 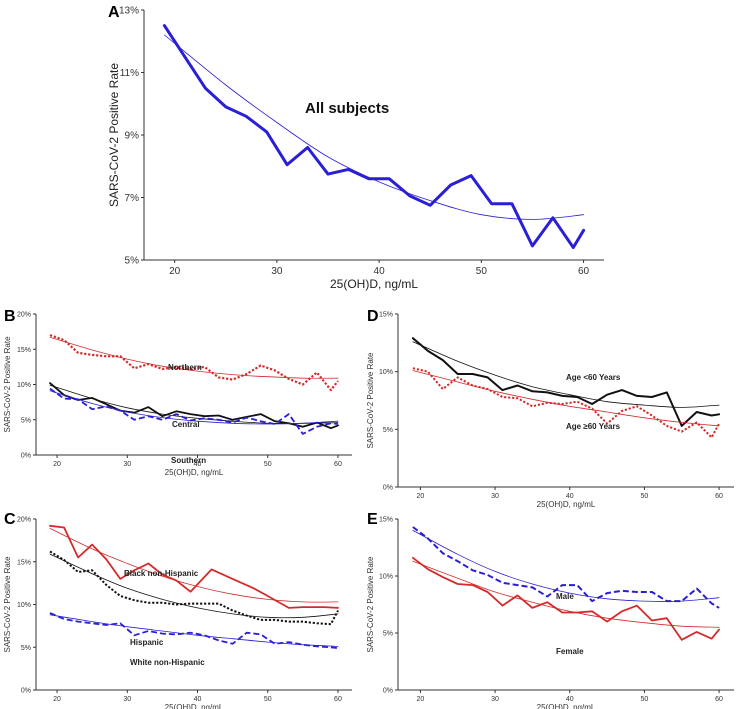 I want to click on series-line-central-fit, so click(x=194, y=404).